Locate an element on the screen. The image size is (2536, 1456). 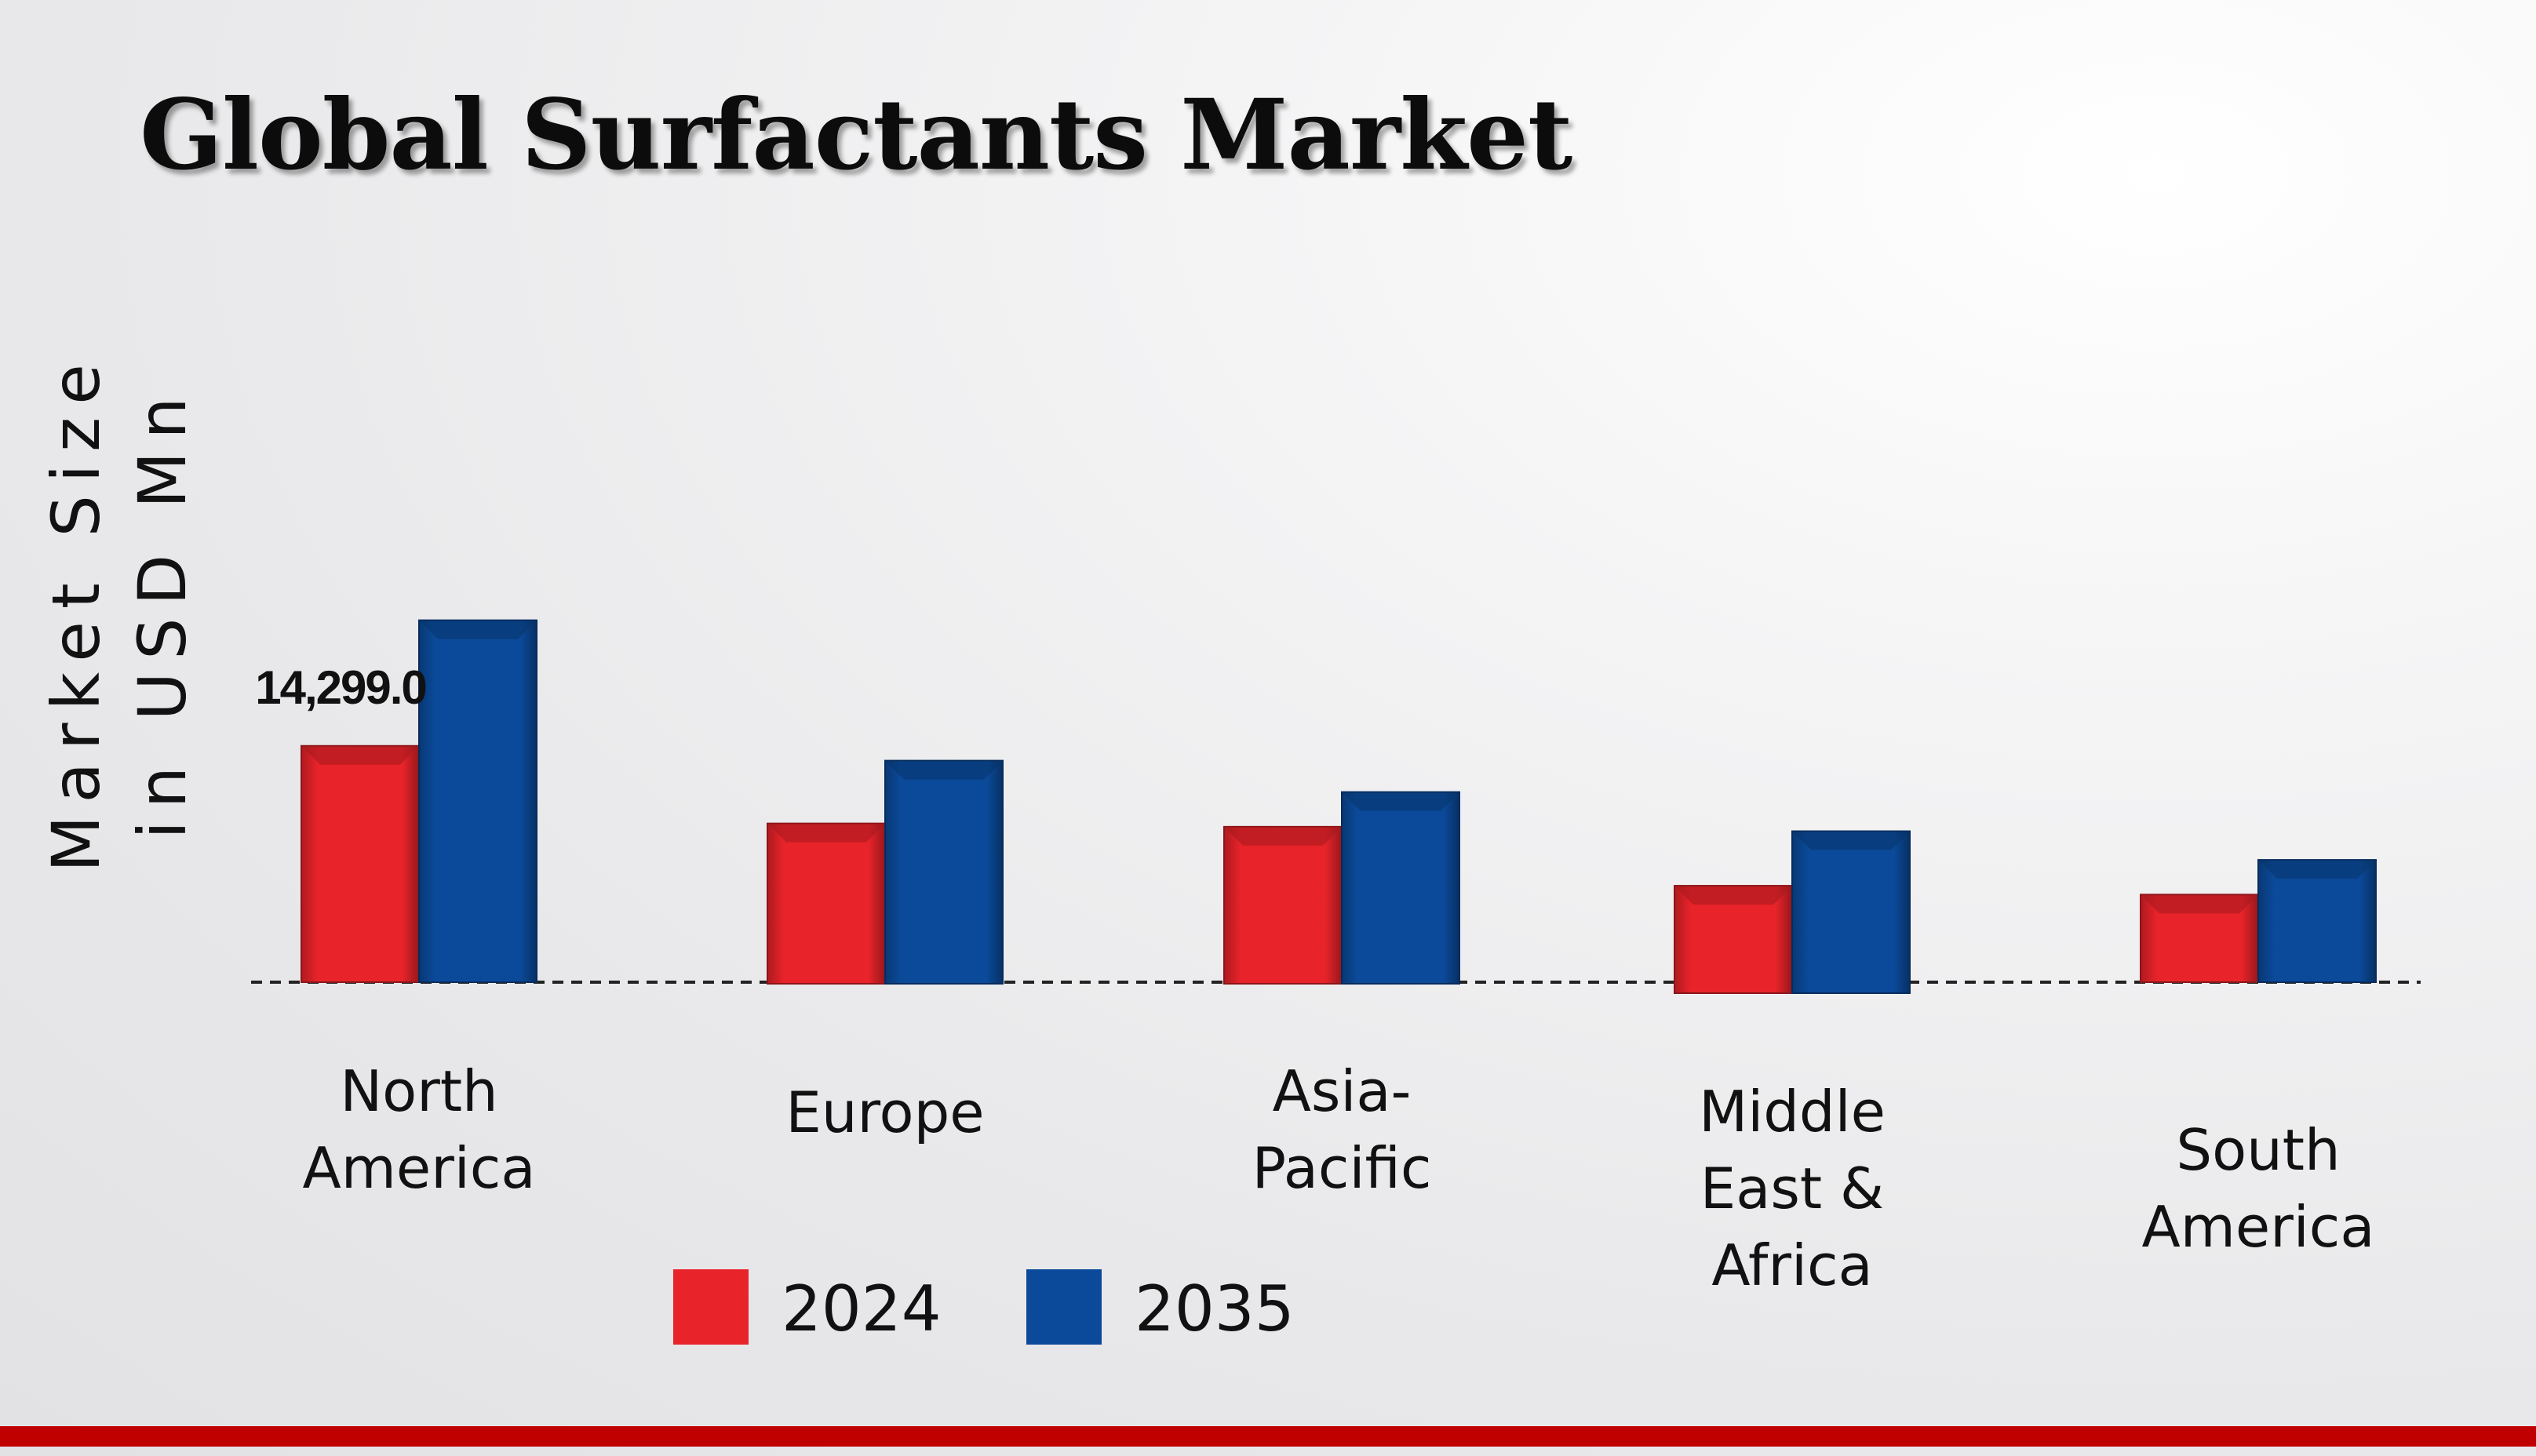
bar-middle-east-africa-2035 is located at coordinates (1851, 912).